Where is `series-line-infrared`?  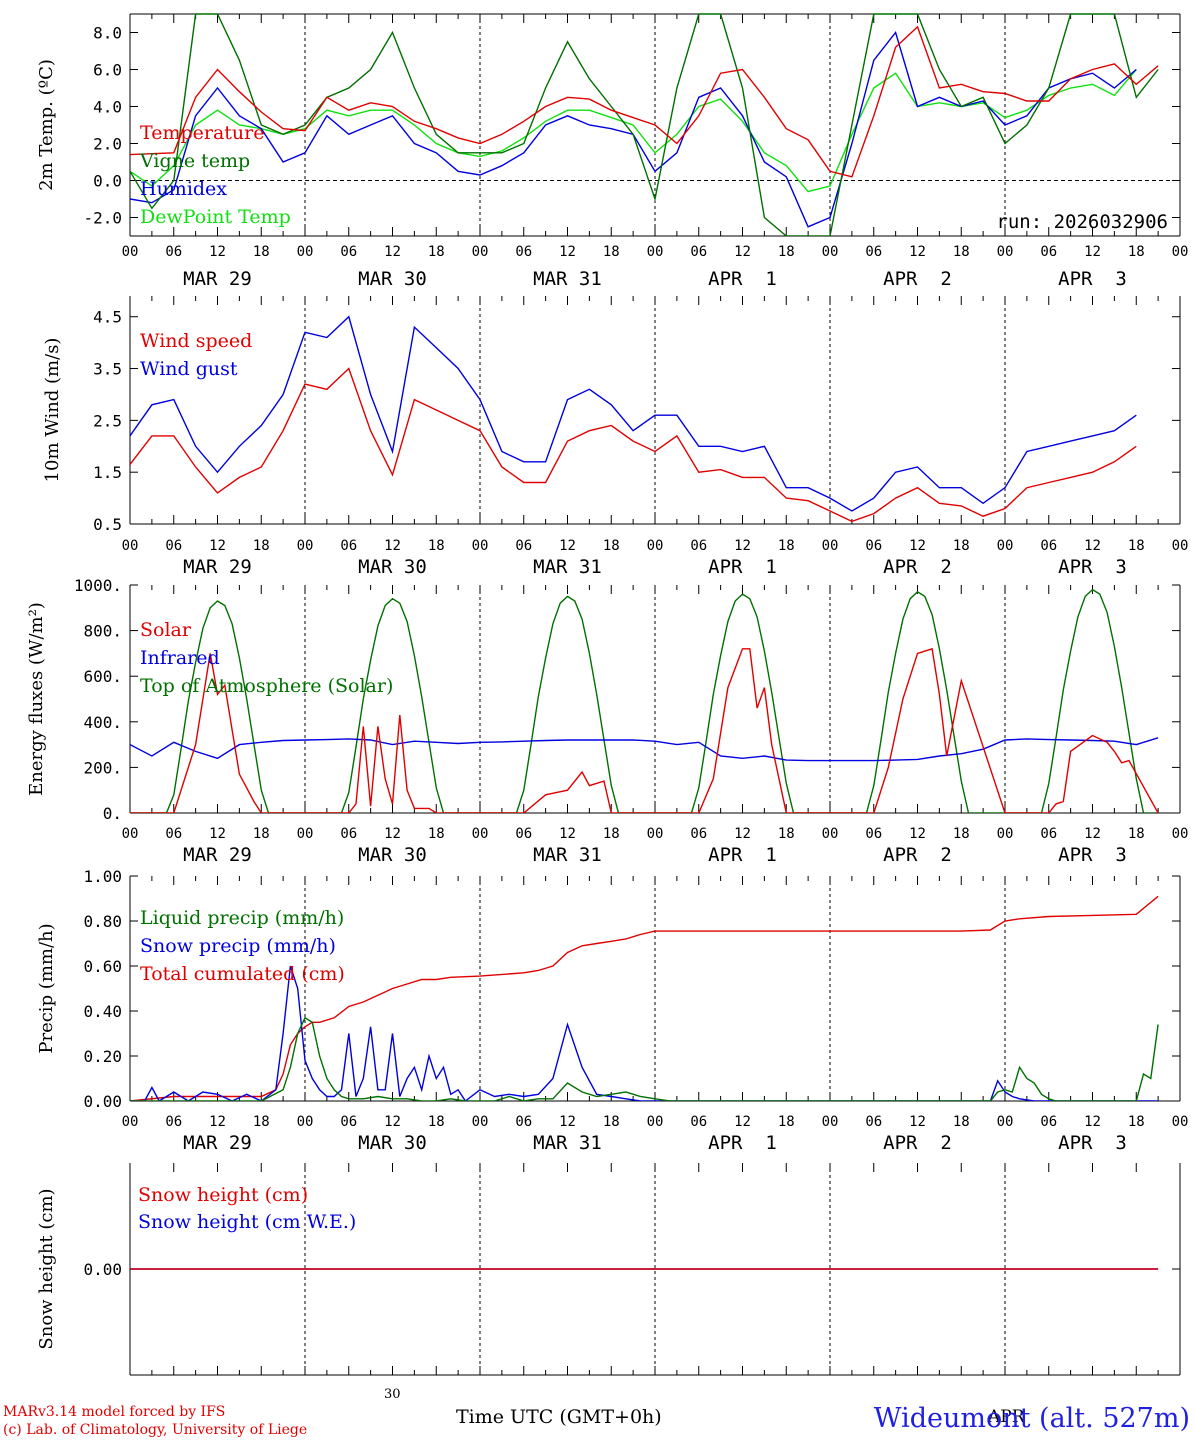
series-line-infrared is located at coordinates (644, 749).